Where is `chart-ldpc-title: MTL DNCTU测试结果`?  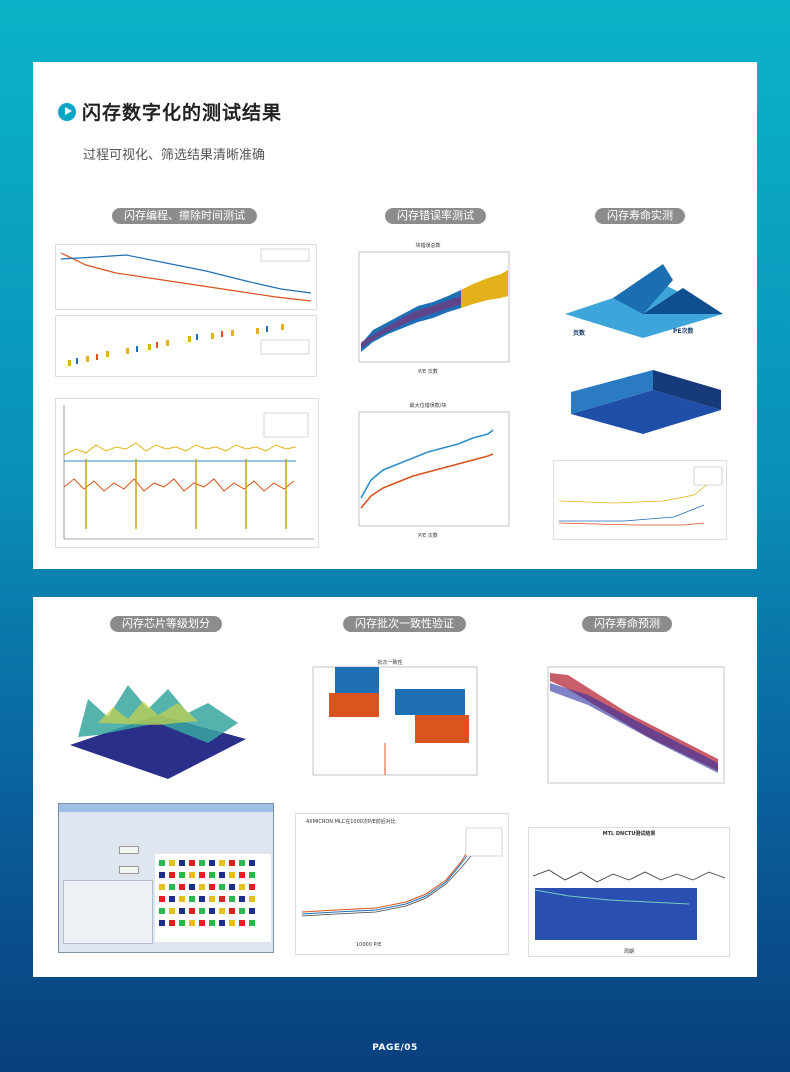 chart-ldpc-title: MTL DNCTU测试结果 is located at coordinates (629, 834).